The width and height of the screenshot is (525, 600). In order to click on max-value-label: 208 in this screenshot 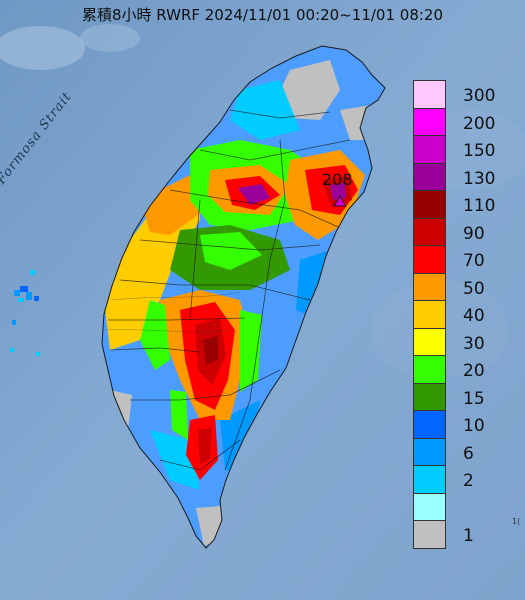, I will do `click(337, 179)`.